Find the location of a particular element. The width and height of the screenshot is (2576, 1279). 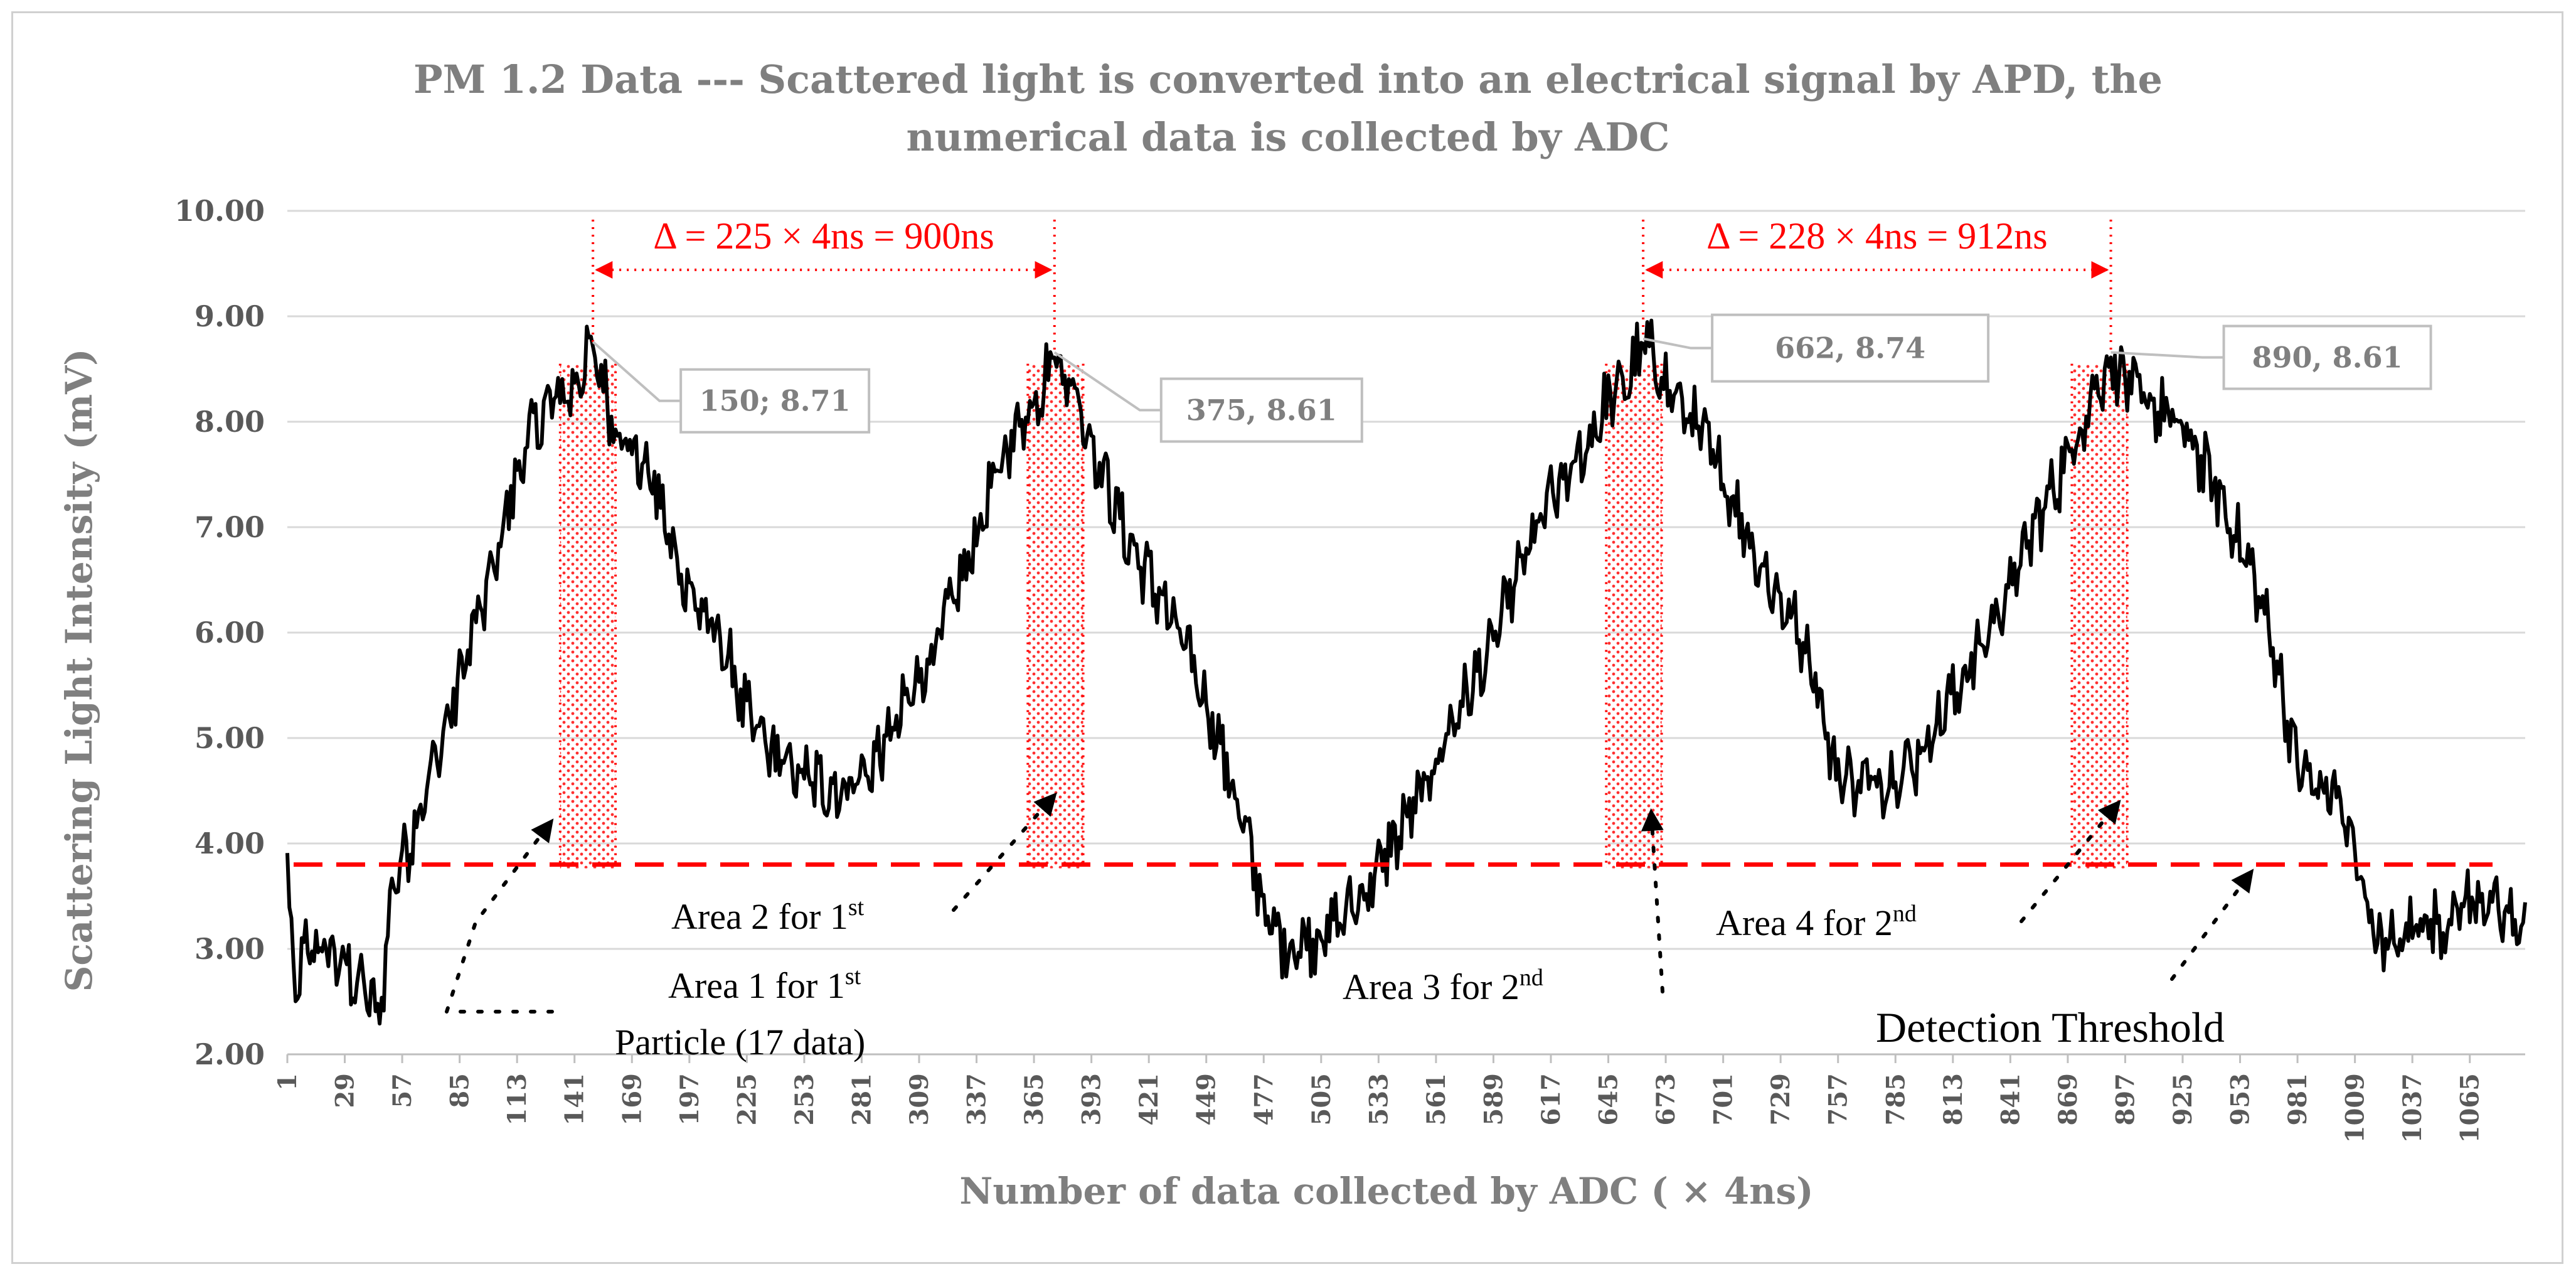

x-tick-label: 449 is located at coordinates (1206, 1099).